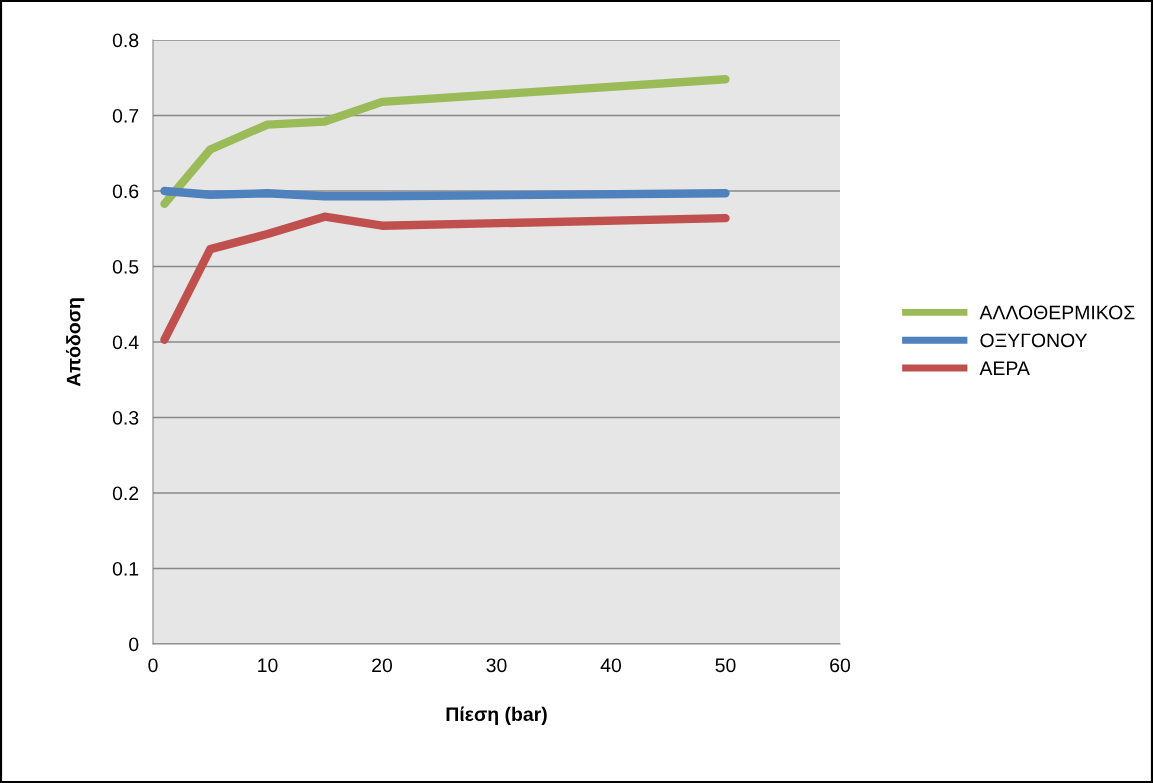 The width and height of the screenshot is (1153, 783). I want to click on y-tick-label: 0.5, so click(125, 266).